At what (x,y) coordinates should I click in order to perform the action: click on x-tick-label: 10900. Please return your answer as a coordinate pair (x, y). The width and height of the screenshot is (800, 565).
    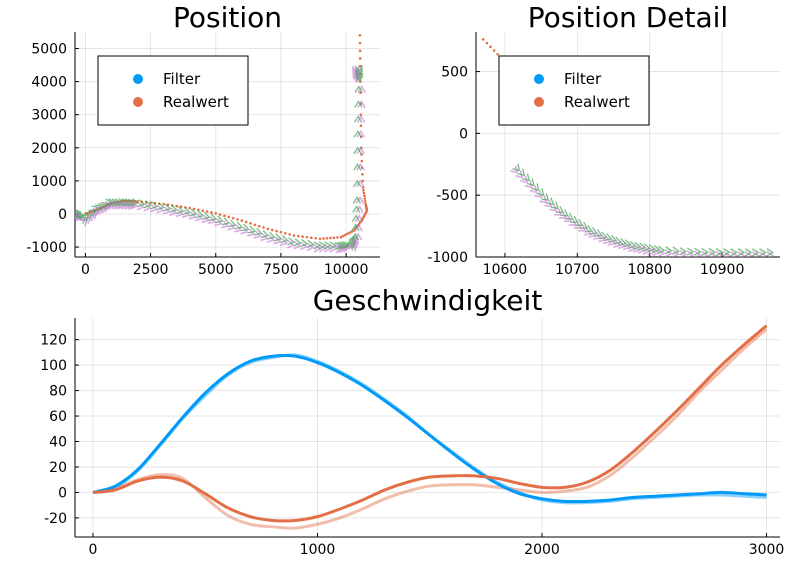
    Looking at the image, I should click on (722, 270).